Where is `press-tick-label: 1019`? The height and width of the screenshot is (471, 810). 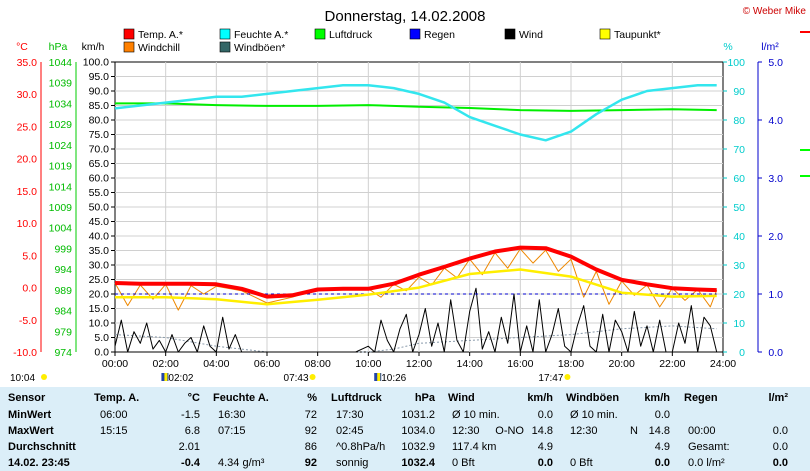
press-tick-label: 1019 is located at coordinates (61, 167).